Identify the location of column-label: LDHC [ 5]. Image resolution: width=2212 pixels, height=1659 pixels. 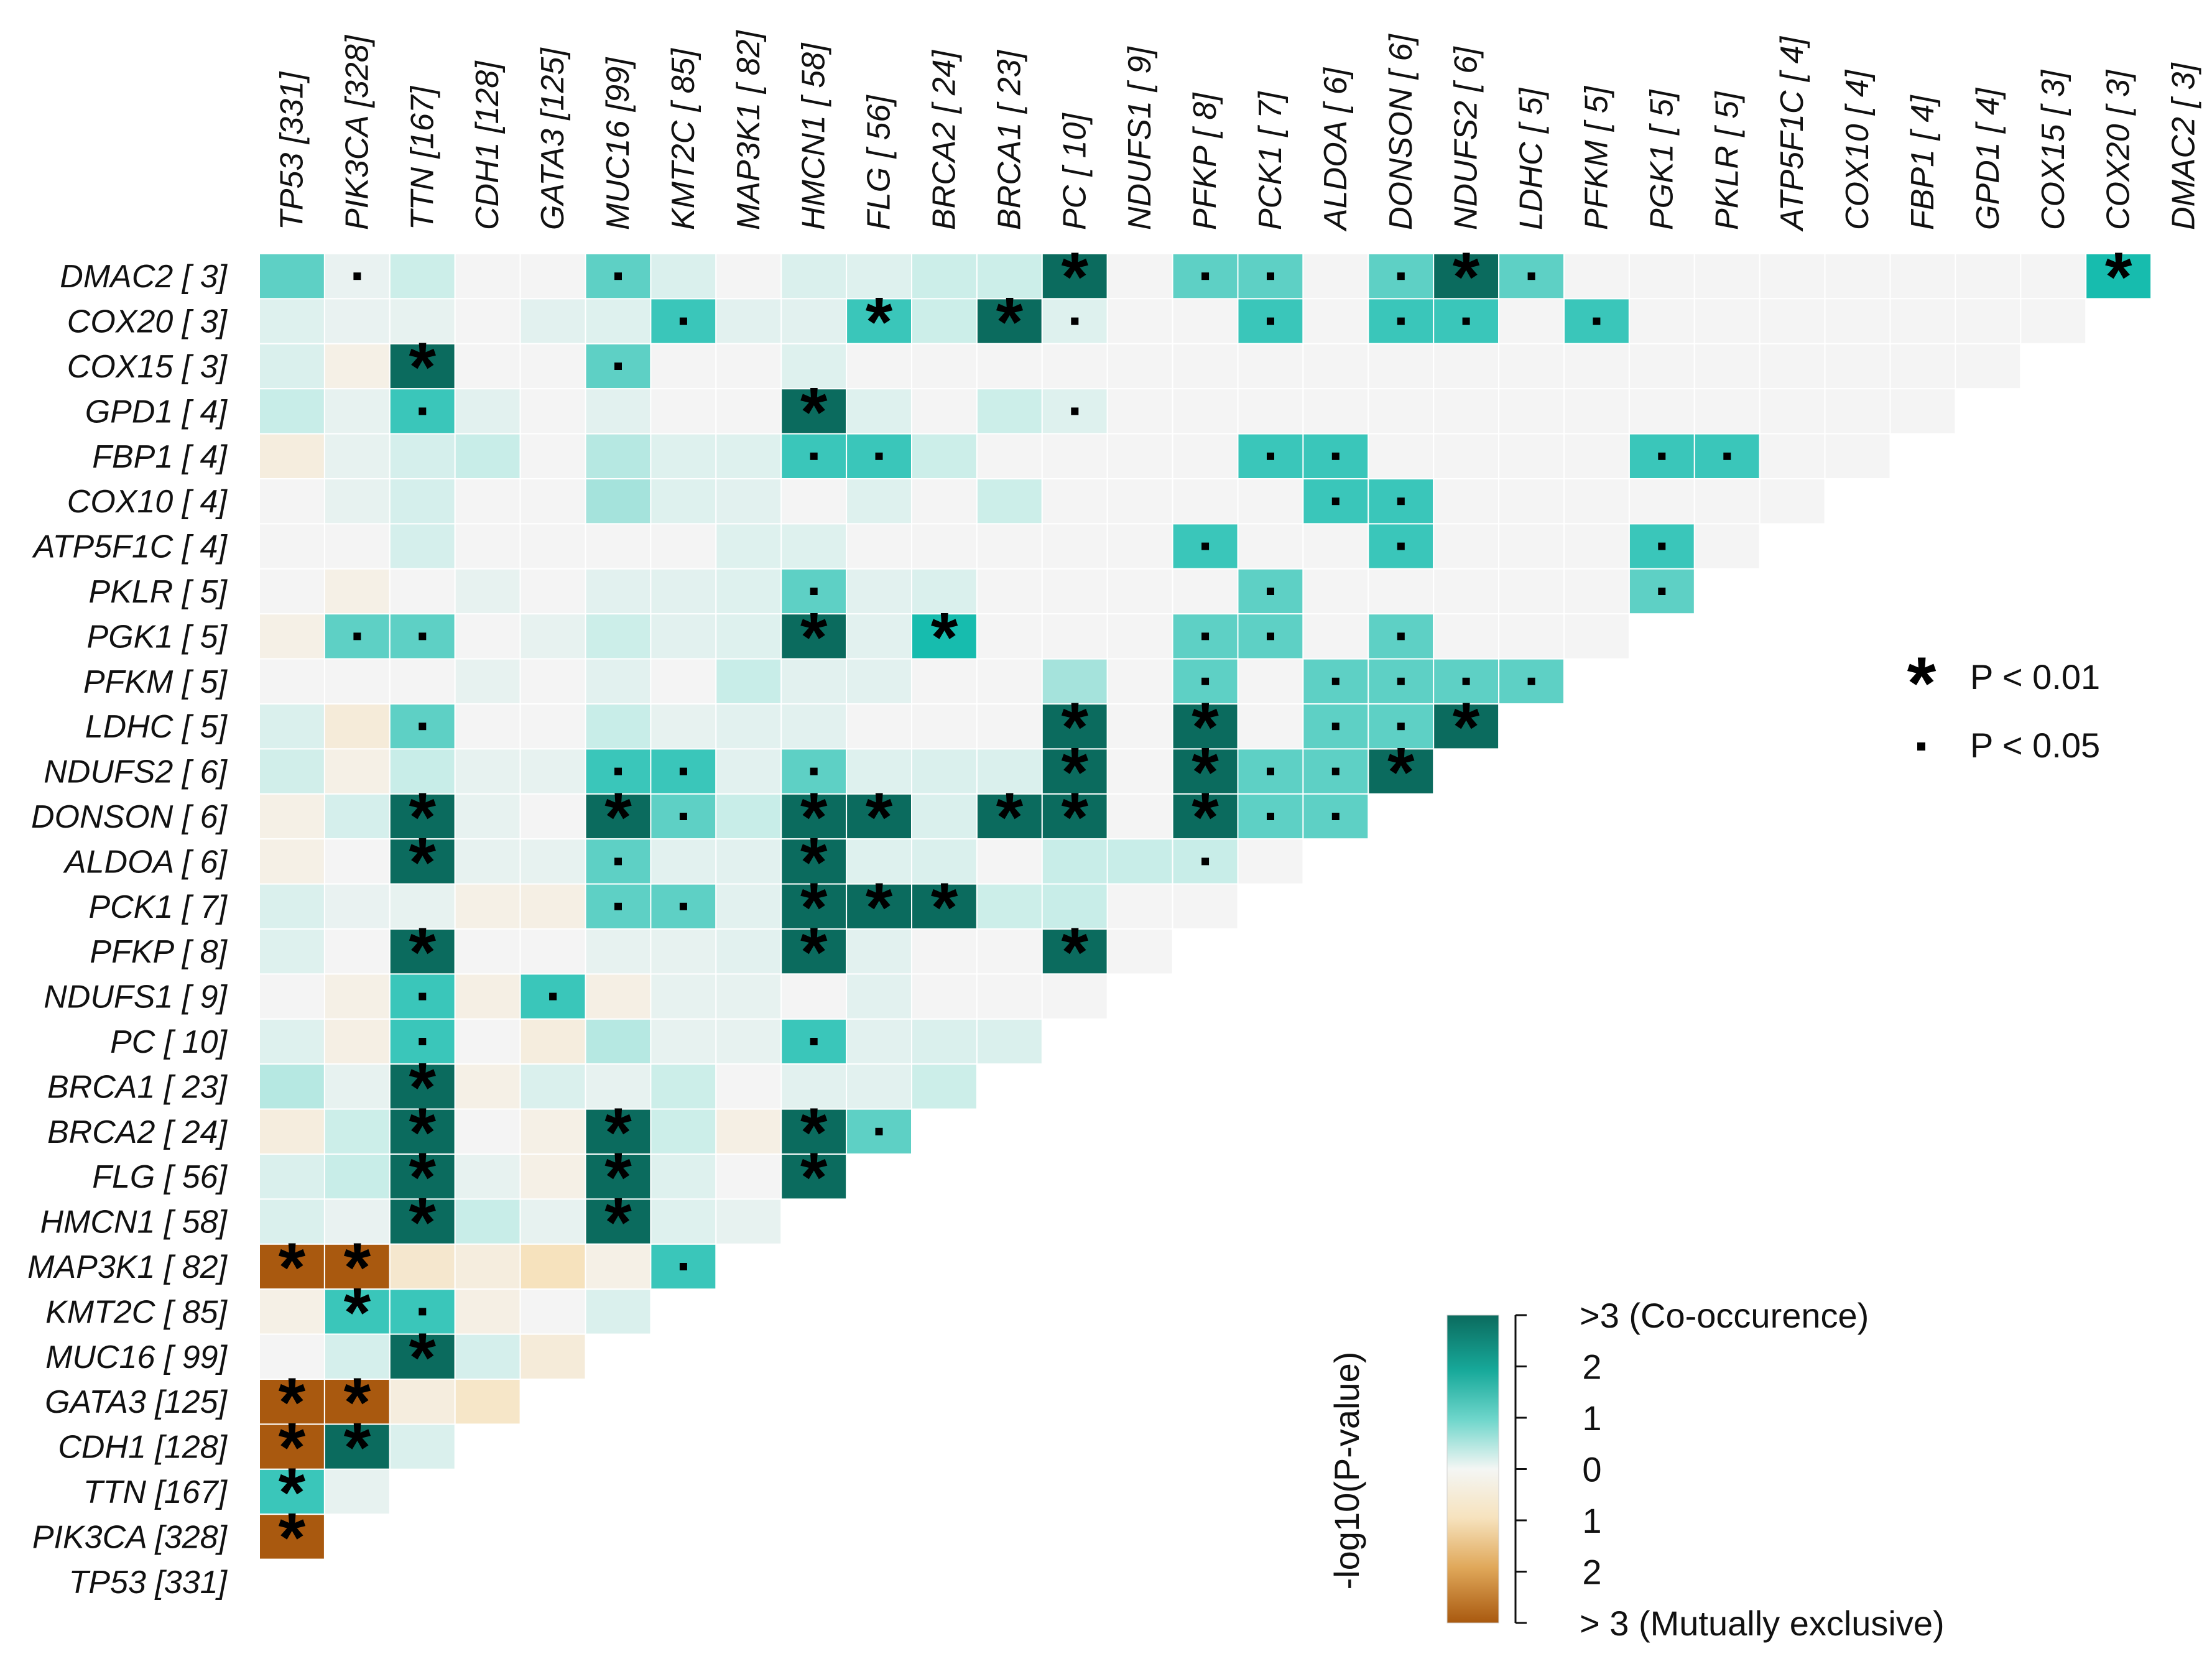
(1532, 158).